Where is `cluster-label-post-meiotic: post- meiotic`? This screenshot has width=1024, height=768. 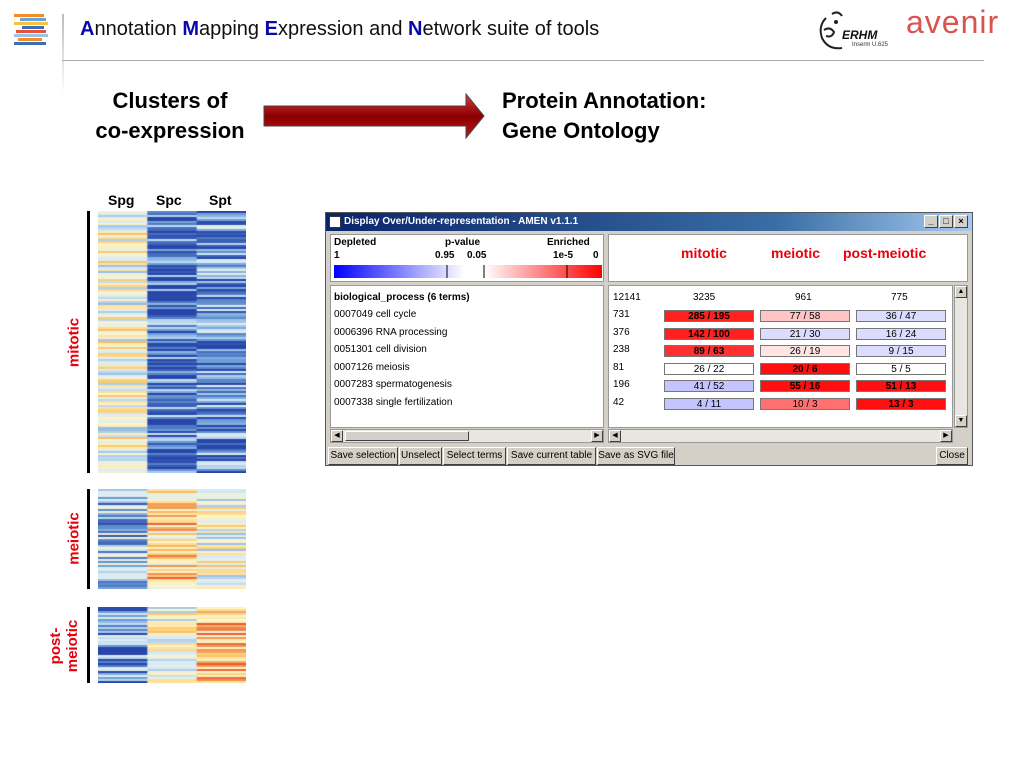 cluster-label-post-meiotic: post- meiotic is located at coordinates (65, 646).